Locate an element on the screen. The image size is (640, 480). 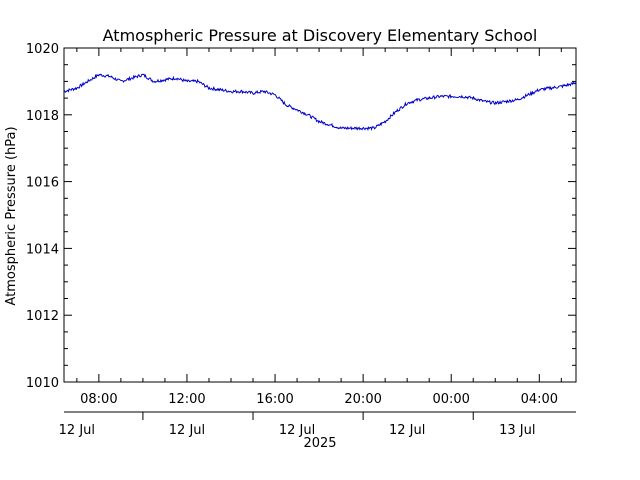
date-axis-ticks: 12 Jul 12 Jul 12 Jul 12 Jul 13 Jul is located at coordinates (297, 425).